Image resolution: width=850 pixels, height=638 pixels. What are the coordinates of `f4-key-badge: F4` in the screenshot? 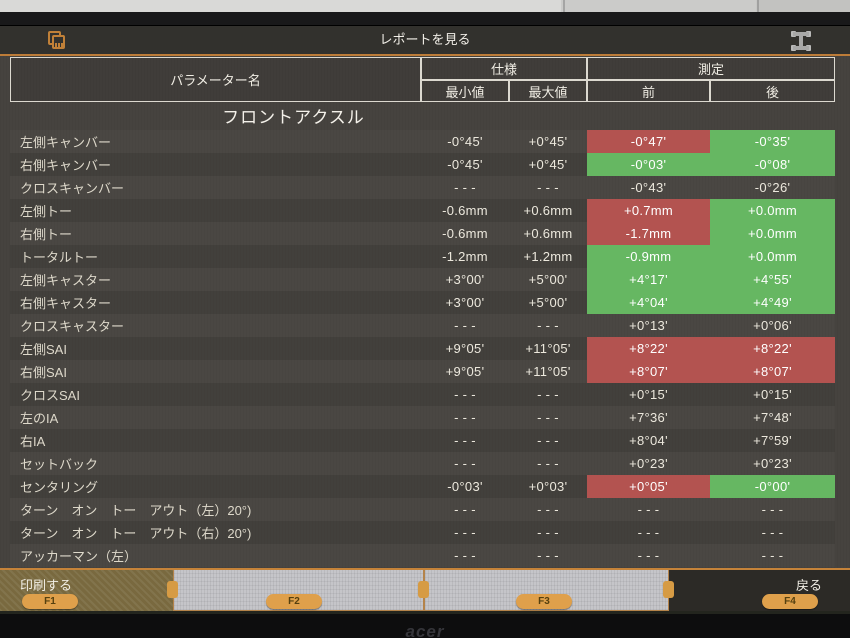 It's located at (790, 601).